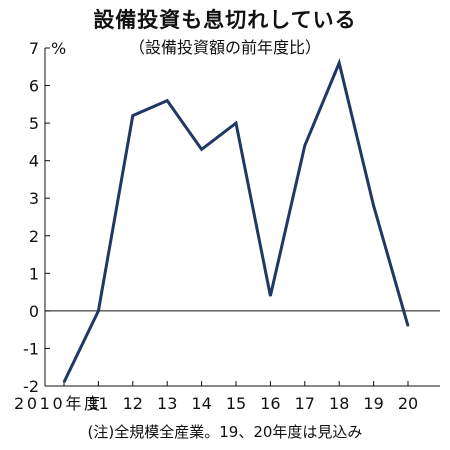 The height and width of the screenshot is (450, 450). Describe the element at coordinates (225, 432) in the screenshot. I see `chart-footnote: (注)全規模全産業。19、20年度は見込み` at that location.